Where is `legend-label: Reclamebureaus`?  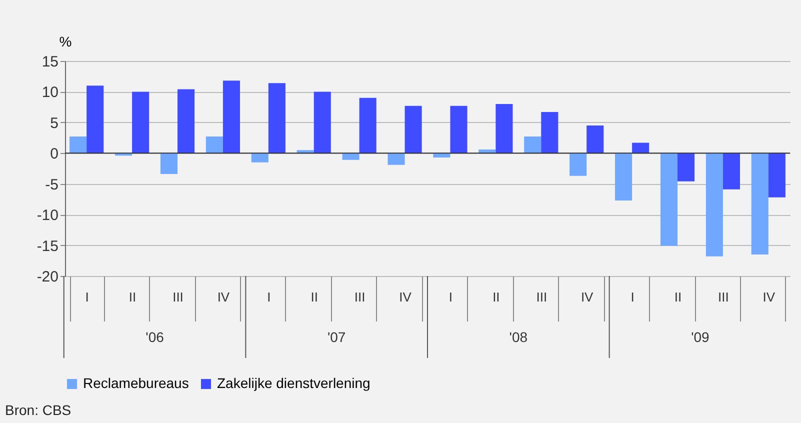 legend-label: Reclamebureaus is located at coordinates (136, 383).